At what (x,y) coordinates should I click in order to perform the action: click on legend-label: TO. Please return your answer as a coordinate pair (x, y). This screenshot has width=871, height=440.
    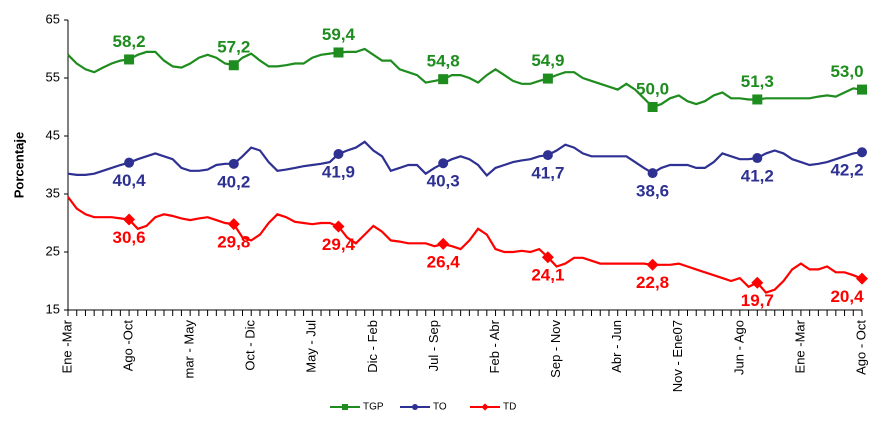
    Looking at the image, I should click on (440, 407).